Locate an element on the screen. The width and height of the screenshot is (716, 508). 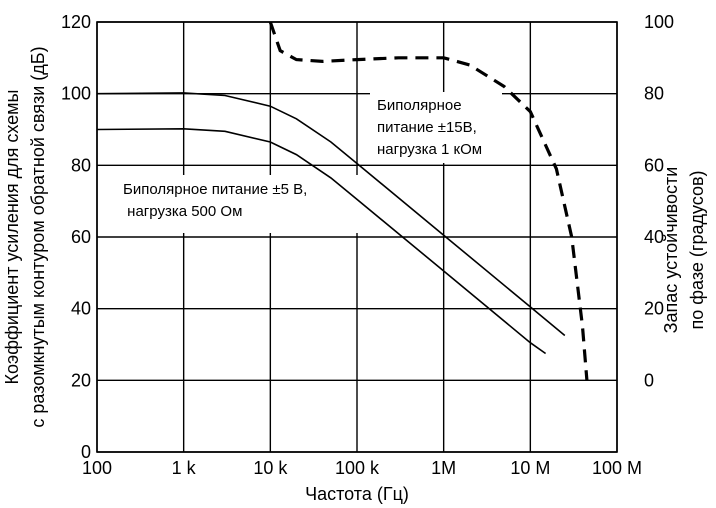
y-tick-label-0: 0 is located at coordinates (86, 452).